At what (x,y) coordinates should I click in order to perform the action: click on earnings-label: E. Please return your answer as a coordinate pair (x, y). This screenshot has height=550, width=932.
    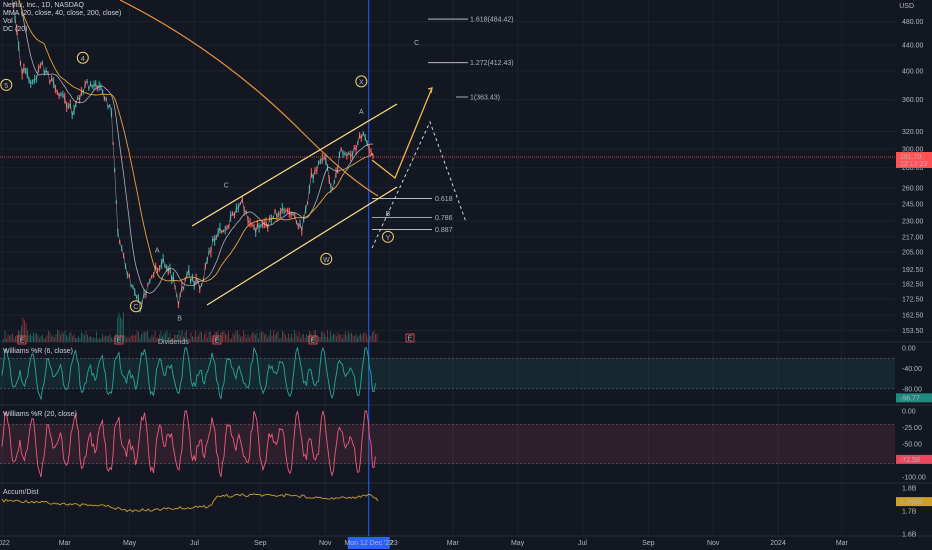
    Looking at the image, I should click on (410, 339).